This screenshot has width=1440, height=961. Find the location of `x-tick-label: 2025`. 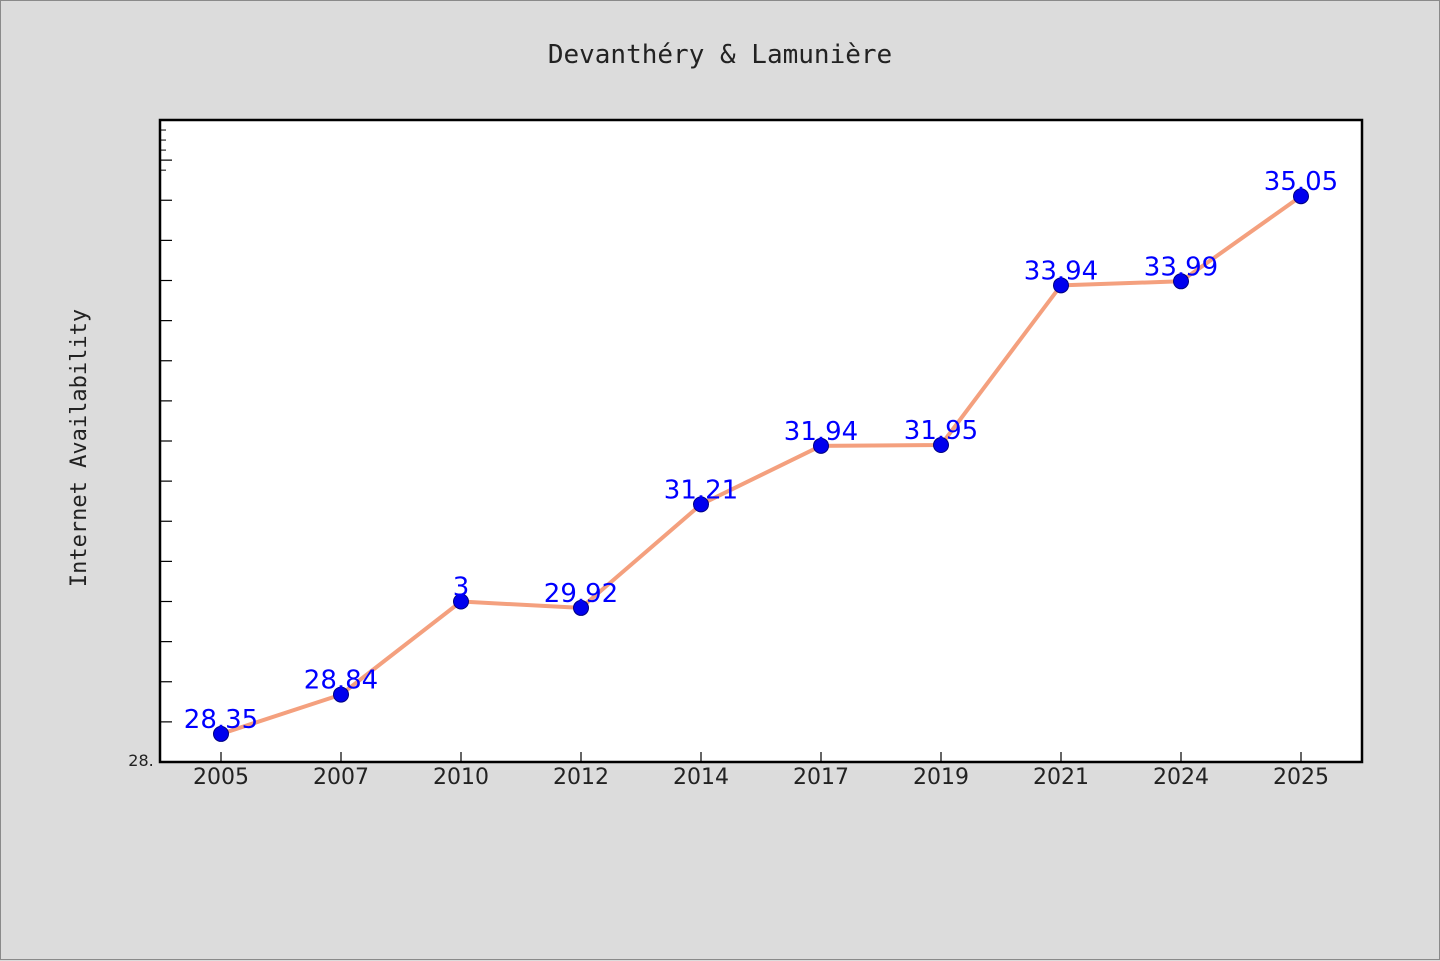

x-tick-label: 2025 is located at coordinates (1301, 777).